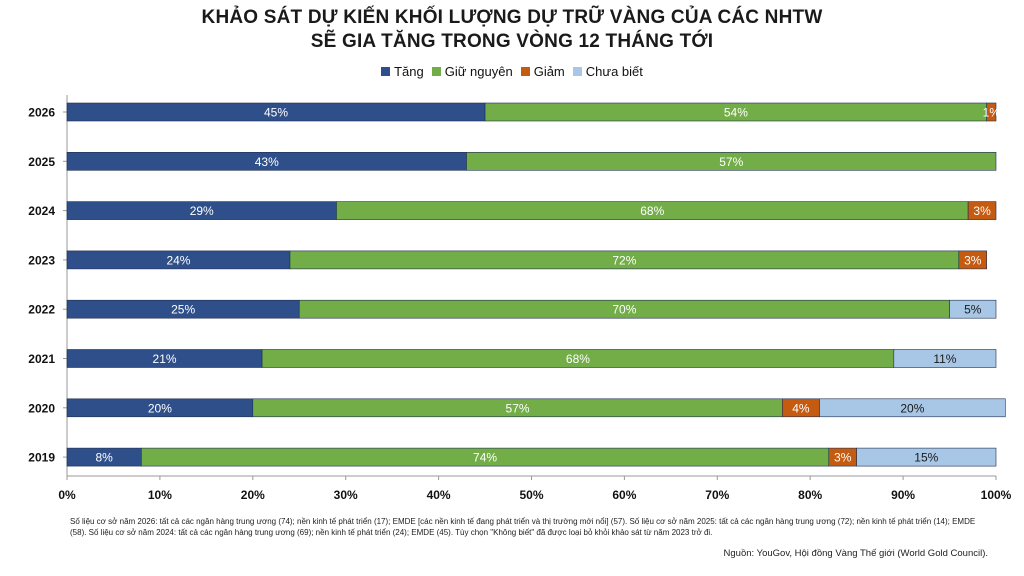  What do you see at coordinates (160, 495) in the screenshot?
I see `x-tick-label: 10%` at bounding box center [160, 495].